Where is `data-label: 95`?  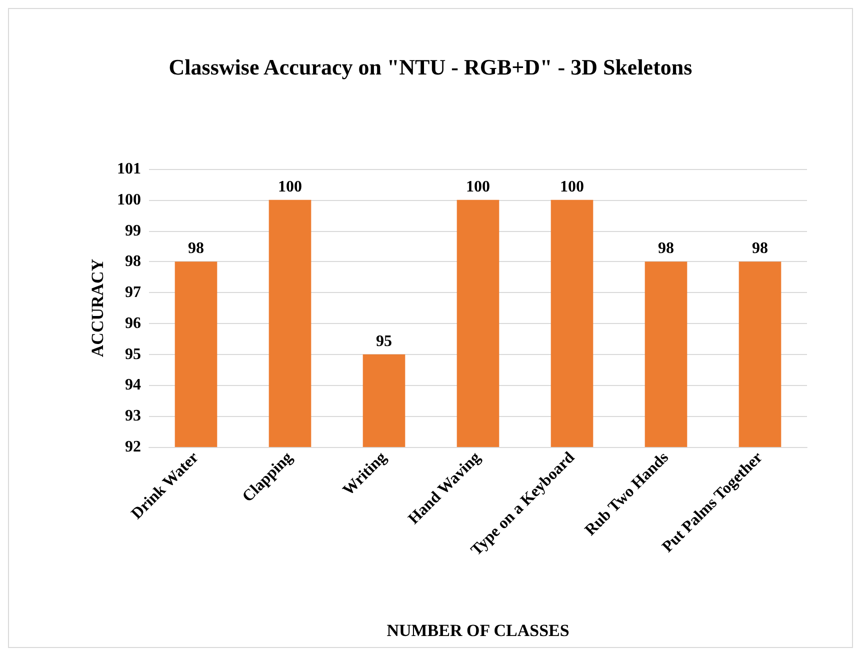 data-label: 95 is located at coordinates (384, 341).